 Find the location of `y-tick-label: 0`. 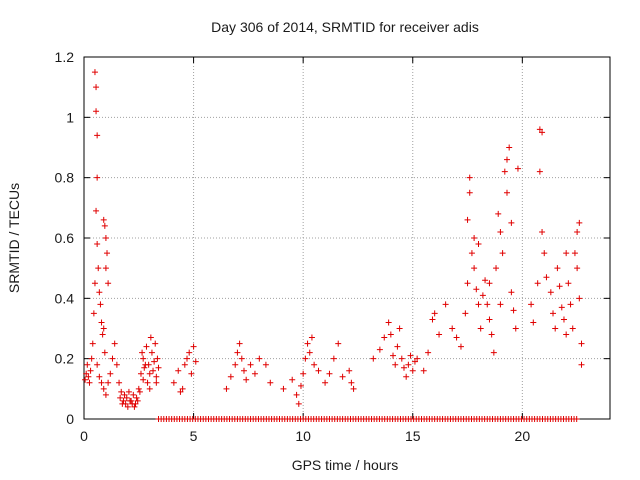

y-tick-label: 0 is located at coordinates (70, 419).